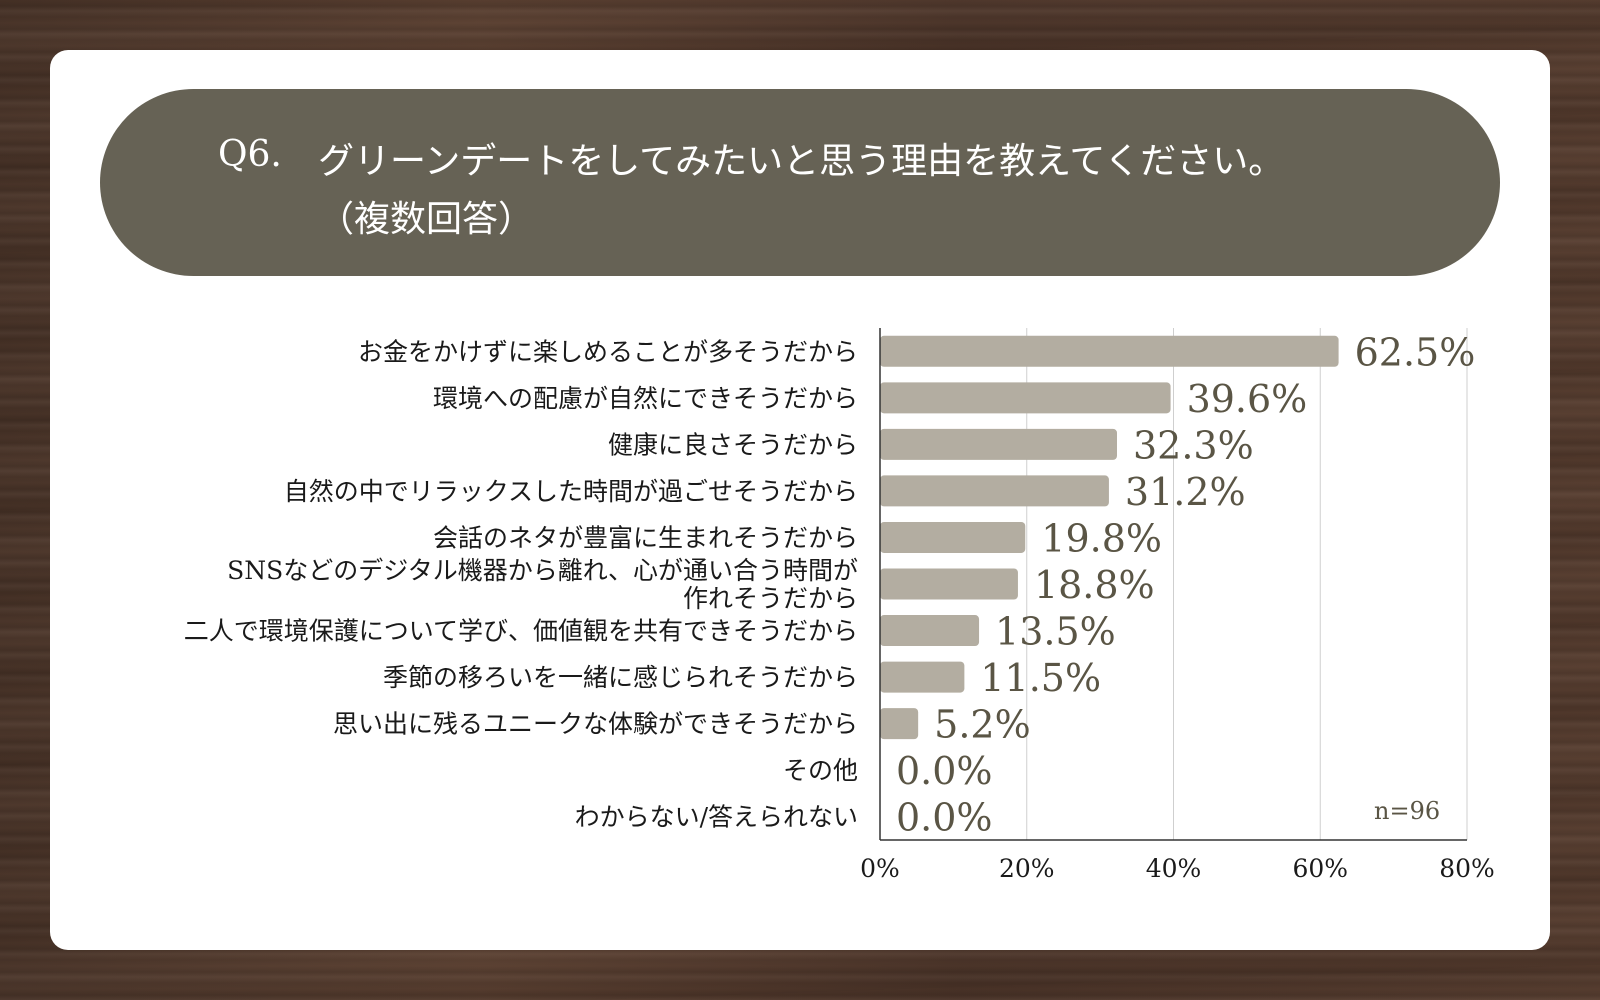 The width and height of the screenshot is (1600, 1000). I want to click on value-label-3: 31.2%, so click(1185, 492).